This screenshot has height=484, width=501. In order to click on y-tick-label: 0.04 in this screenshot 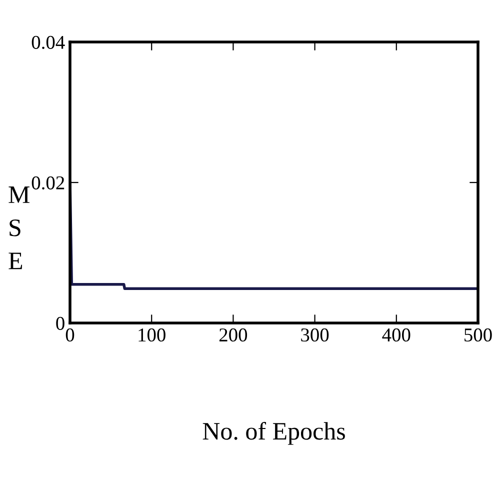, I will do `click(48, 43)`.